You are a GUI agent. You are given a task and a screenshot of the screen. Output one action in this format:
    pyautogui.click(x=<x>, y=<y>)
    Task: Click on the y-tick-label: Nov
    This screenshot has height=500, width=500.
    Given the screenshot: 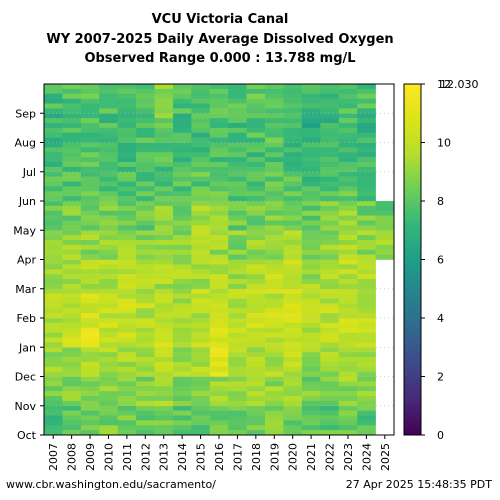 What is the action you would take?
    pyautogui.click(x=26, y=406)
    